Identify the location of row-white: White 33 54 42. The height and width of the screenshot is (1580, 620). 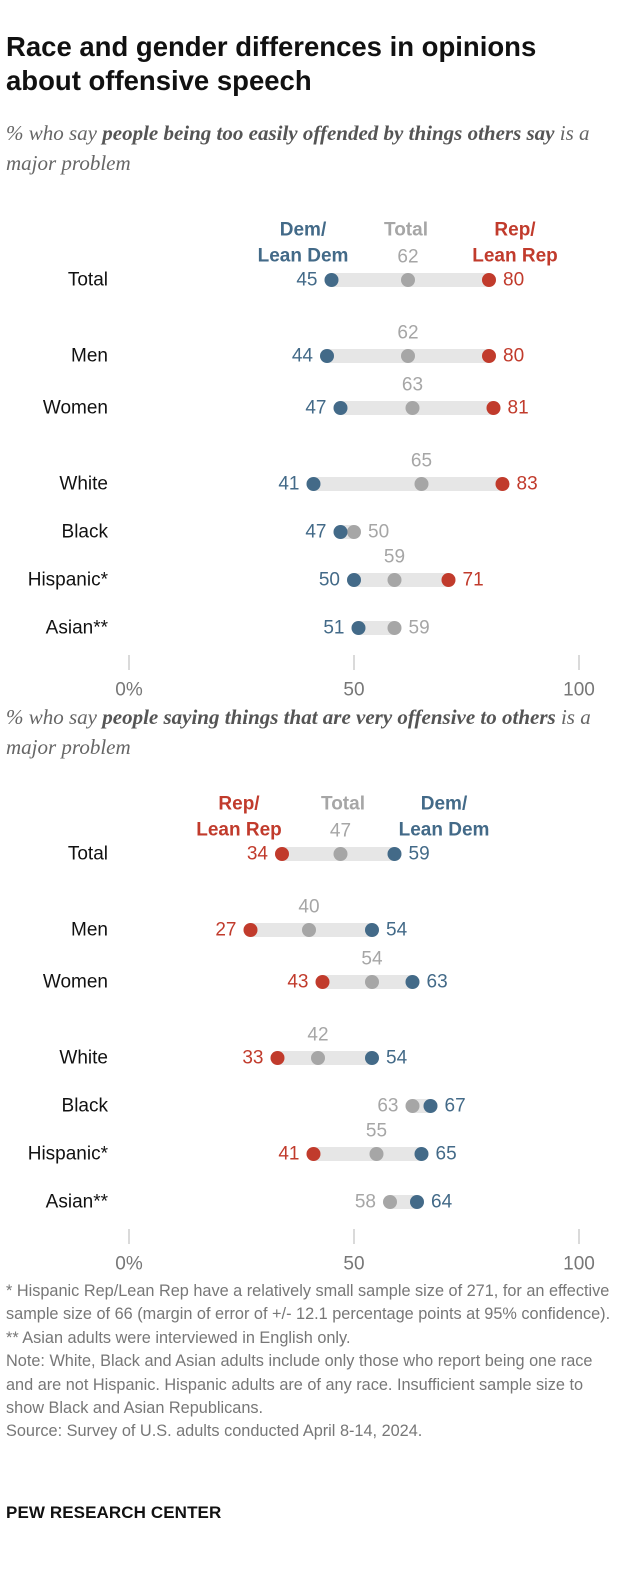
(233, 1047).